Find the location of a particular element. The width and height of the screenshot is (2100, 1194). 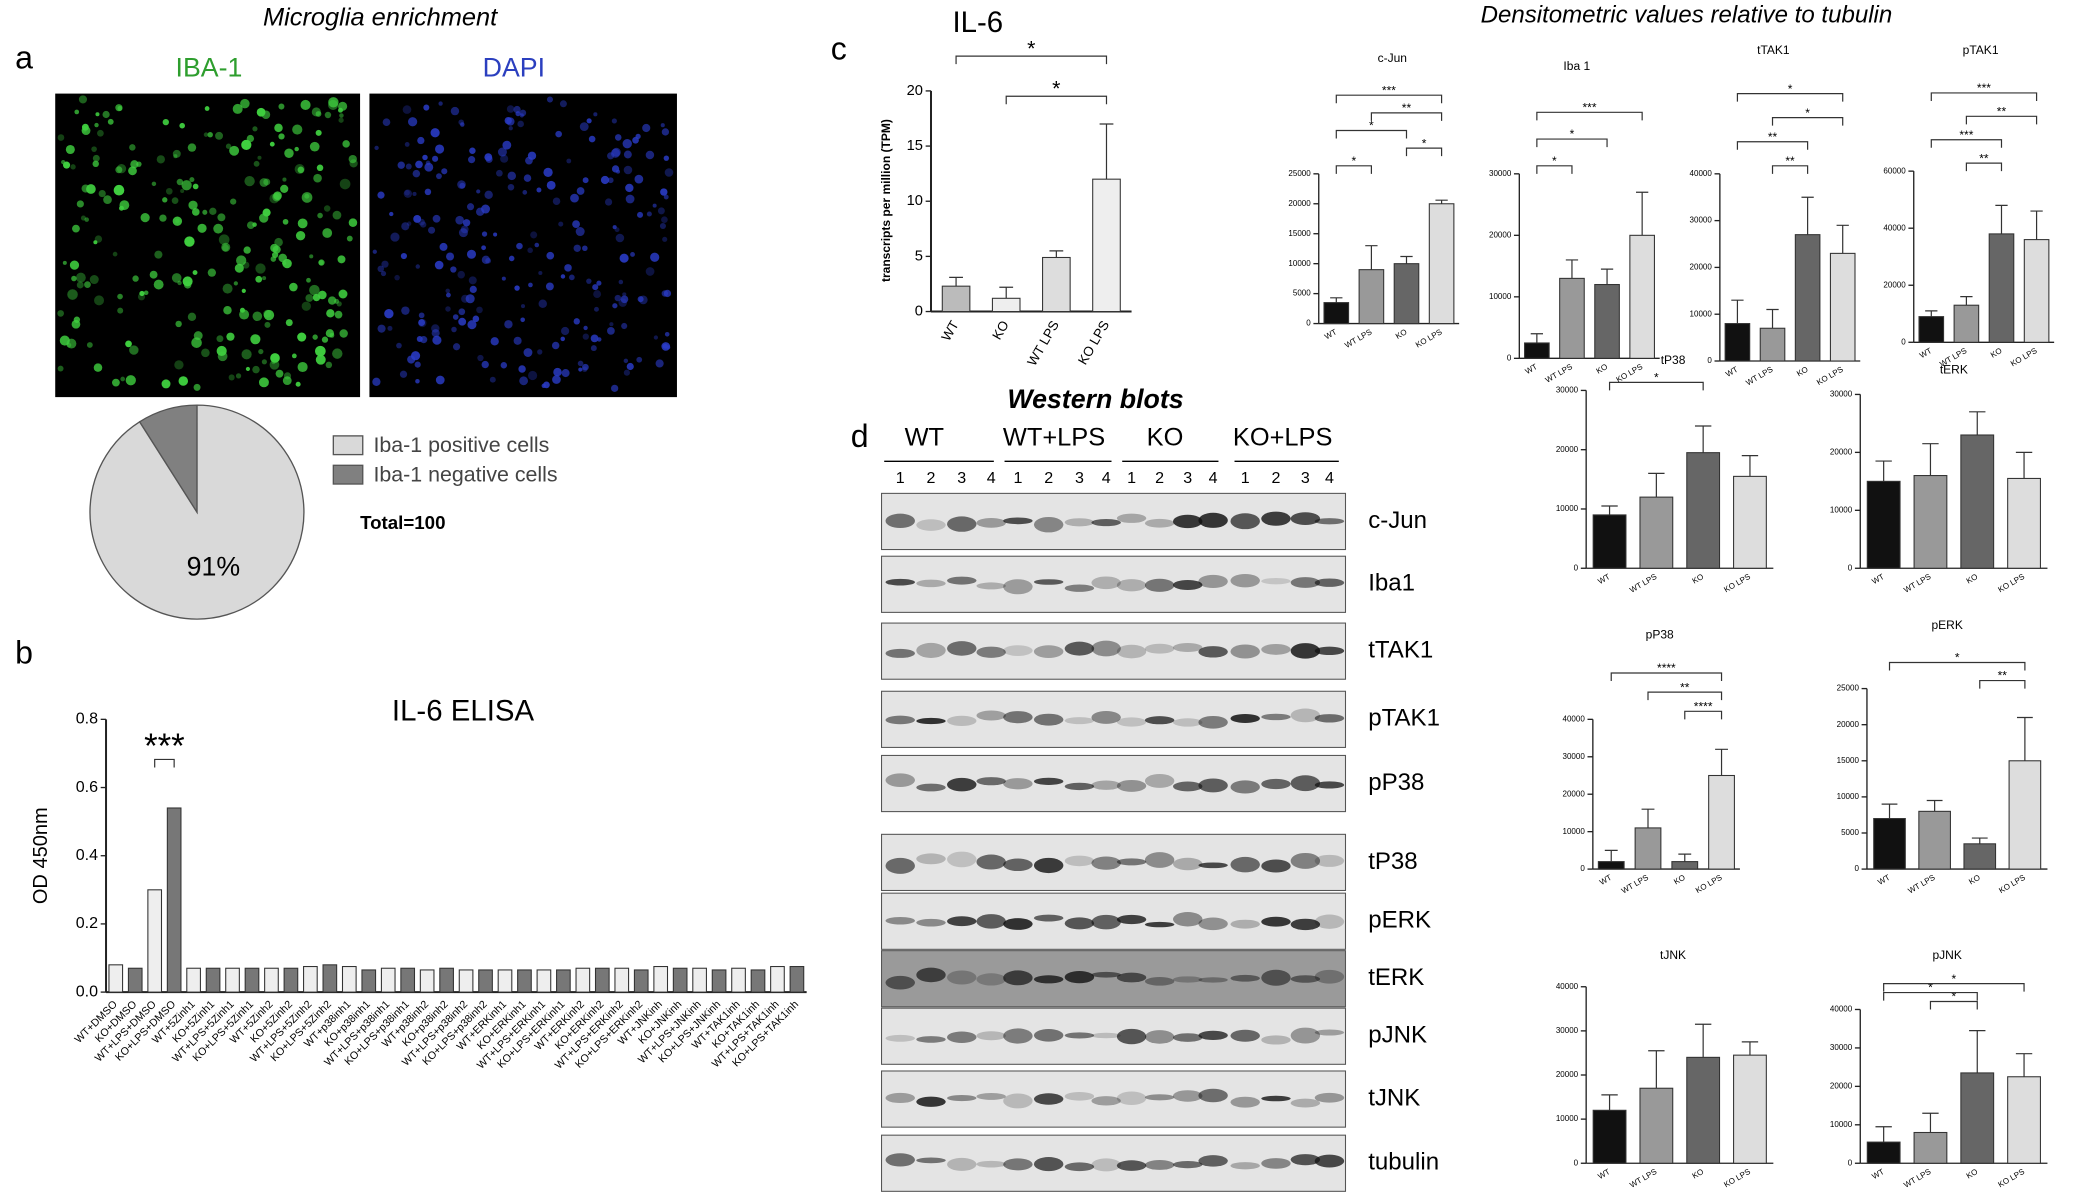

y-tick-label: 20 is located at coordinates (915, 91).